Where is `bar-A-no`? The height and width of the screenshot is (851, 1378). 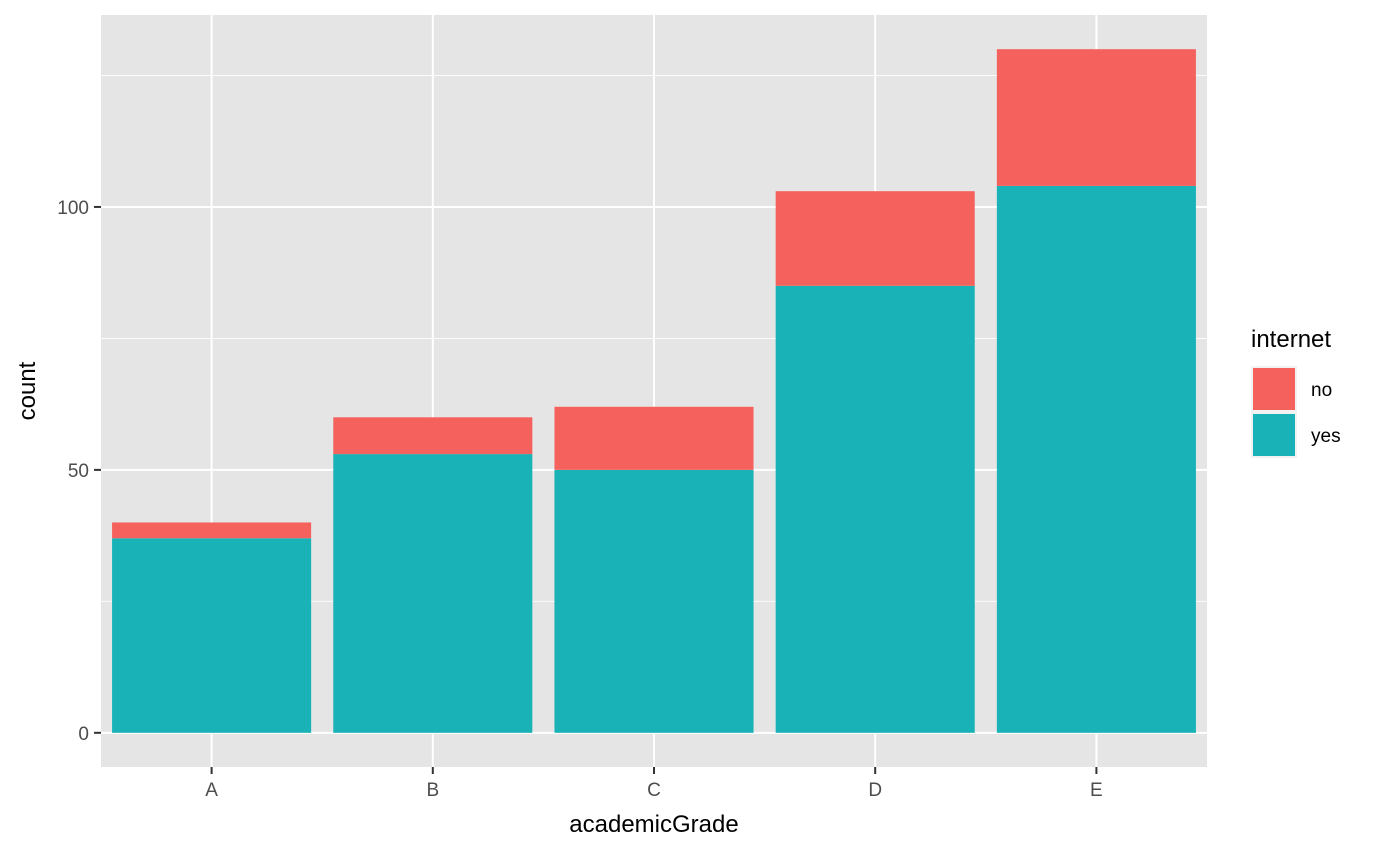
bar-A-no is located at coordinates (212, 530).